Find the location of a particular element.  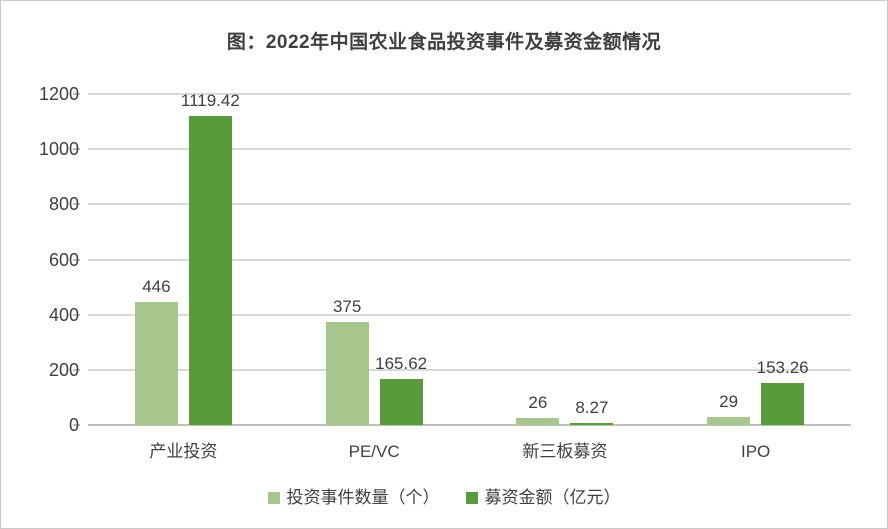

chart-title: 图：2022年中国农业食品投资事件及募资金额情况 is located at coordinates (444, 42).